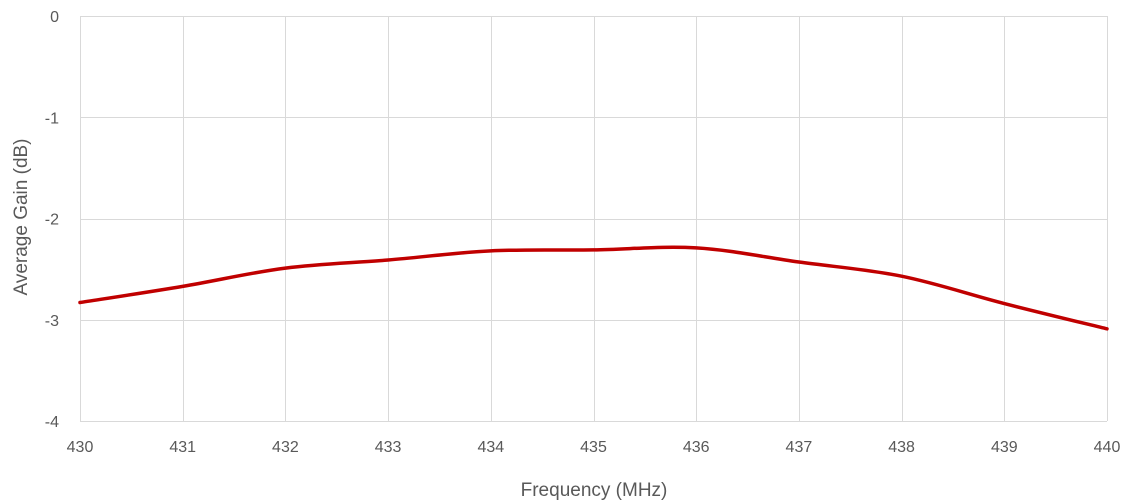 This screenshot has height=504, width=1131. I want to click on y-tick-label: -4, so click(52, 422).